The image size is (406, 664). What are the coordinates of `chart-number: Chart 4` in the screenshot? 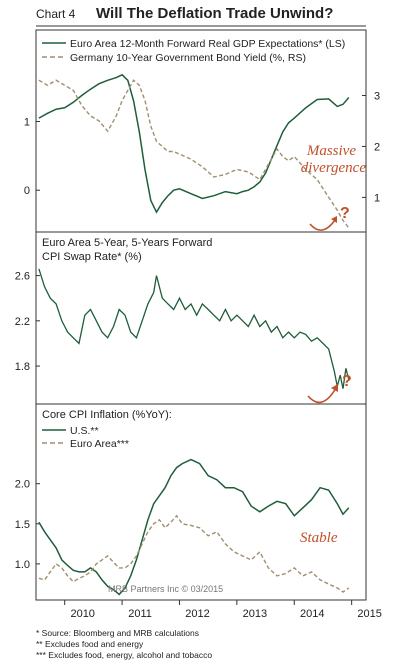 It's located at (56, 14).